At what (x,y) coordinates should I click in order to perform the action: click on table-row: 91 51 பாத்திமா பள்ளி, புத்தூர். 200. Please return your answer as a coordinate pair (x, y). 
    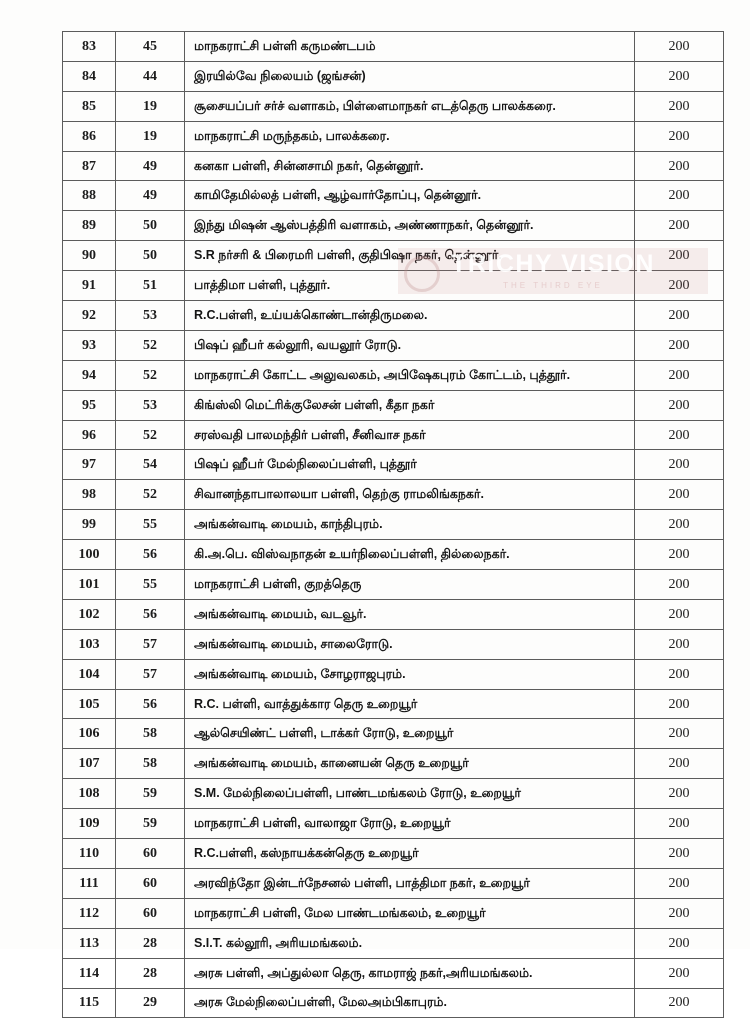
    Looking at the image, I should click on (393, 286).